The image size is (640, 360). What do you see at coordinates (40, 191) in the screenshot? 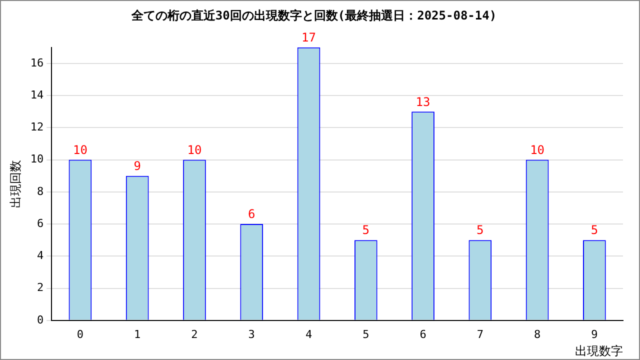
I see `y-tick-label: 8` at bounding box center [40, 191].